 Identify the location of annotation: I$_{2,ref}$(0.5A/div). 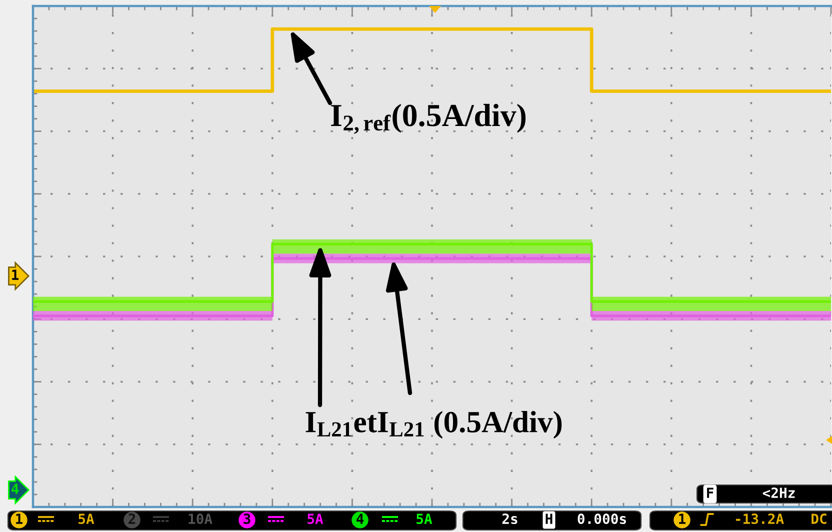
(428, 119).